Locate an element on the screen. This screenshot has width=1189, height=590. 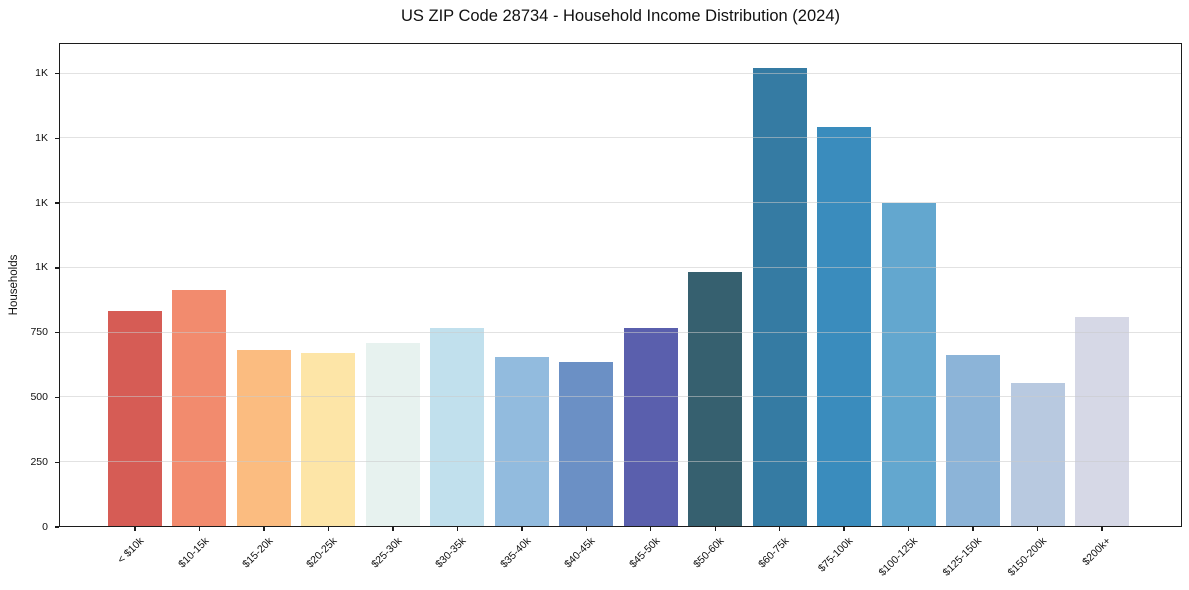
x-tick-label-text: $15-20k is located at coordinates (258, 553).